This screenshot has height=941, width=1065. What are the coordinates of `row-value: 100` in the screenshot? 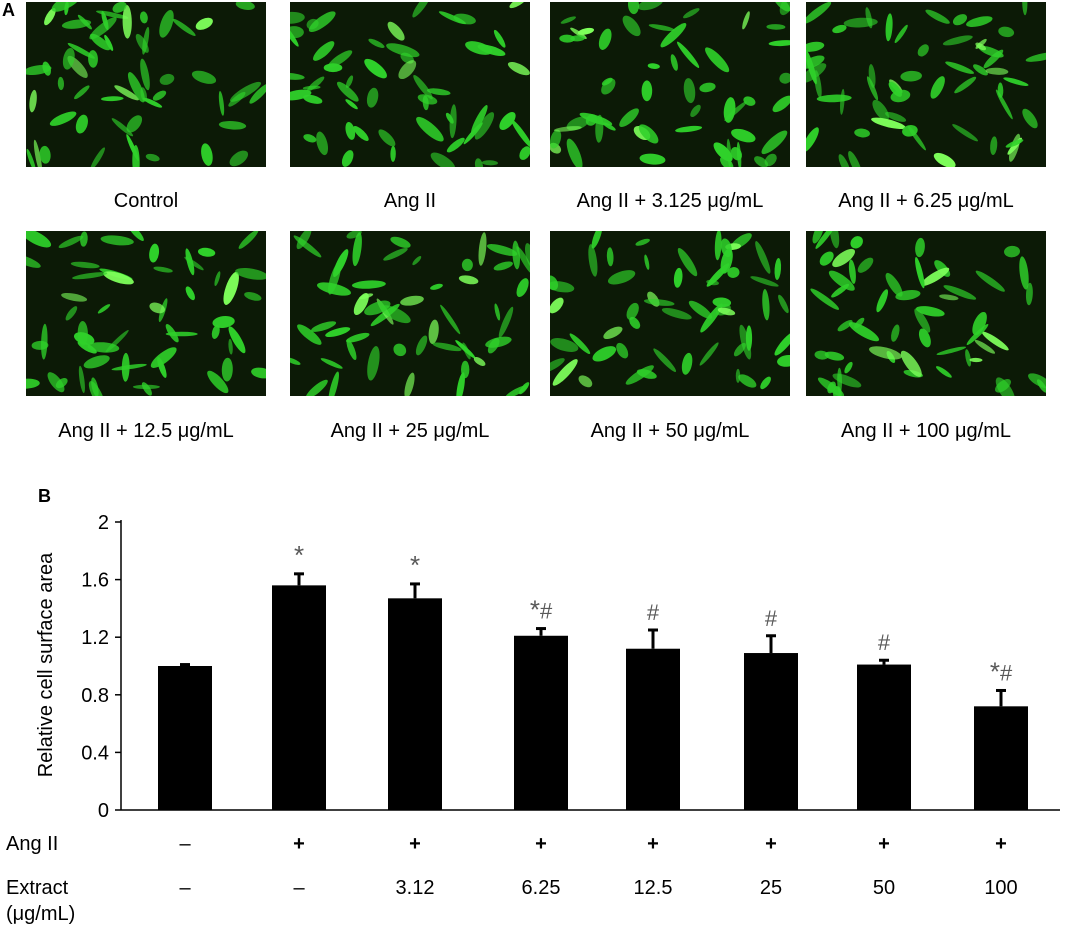 It's located at (1000, 888).